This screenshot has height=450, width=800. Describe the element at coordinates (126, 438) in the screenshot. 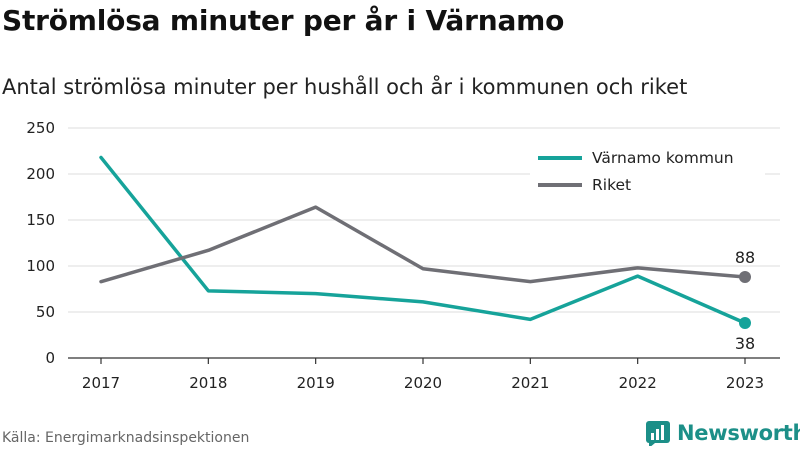

I see `source-note: Källa: Energimarknadsinspektionen` at that location.